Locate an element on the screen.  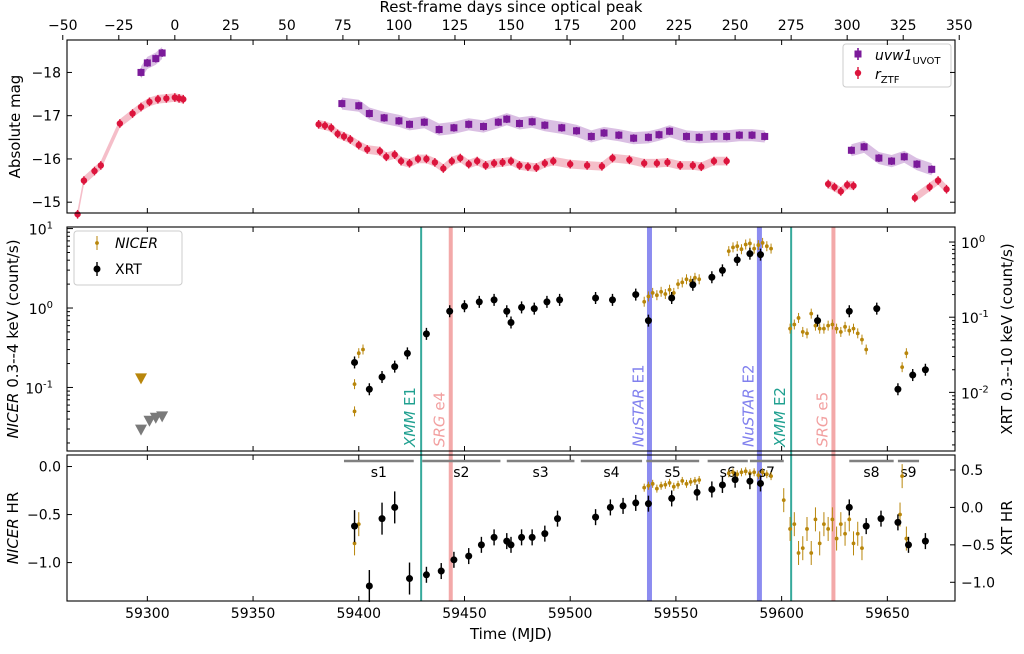
ytick-nicer-hr-label: 0.0 is located at coordinates (50, 468).